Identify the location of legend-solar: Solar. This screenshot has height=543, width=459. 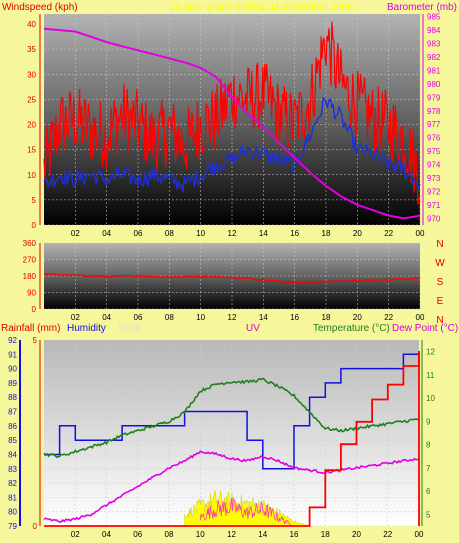
(130, 328).